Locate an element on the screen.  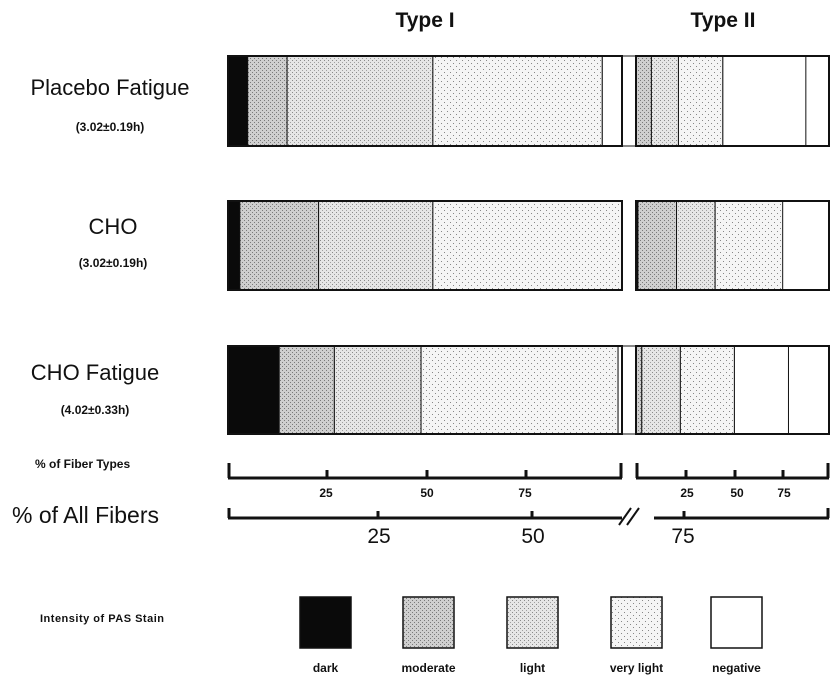
row-label-cho: CHO is located at coordinates (113, 226).